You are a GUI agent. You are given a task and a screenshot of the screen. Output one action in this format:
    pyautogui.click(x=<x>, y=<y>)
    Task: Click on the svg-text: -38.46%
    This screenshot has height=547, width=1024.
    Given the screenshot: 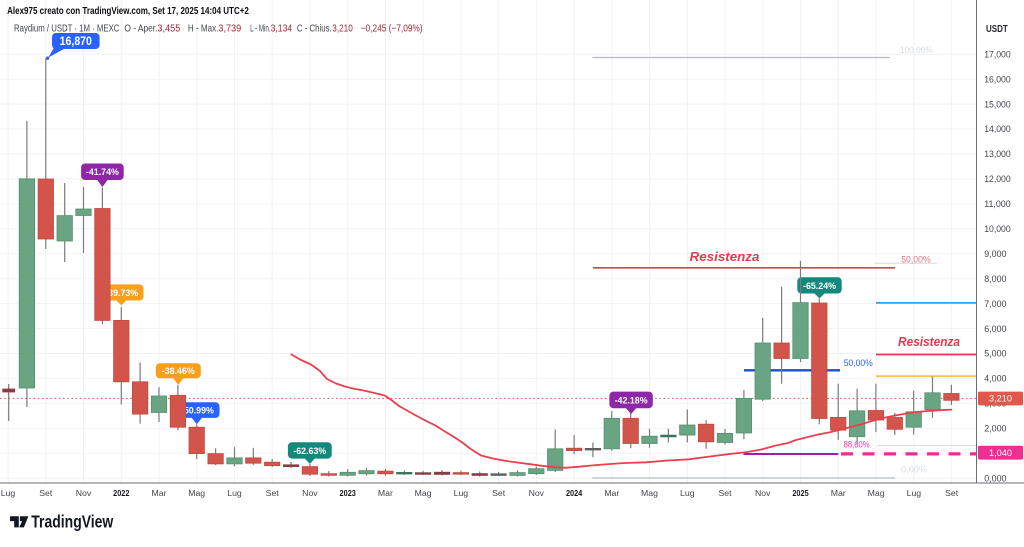 What is the action you would take?
    pyautogui.click(x=179, y=371)
    